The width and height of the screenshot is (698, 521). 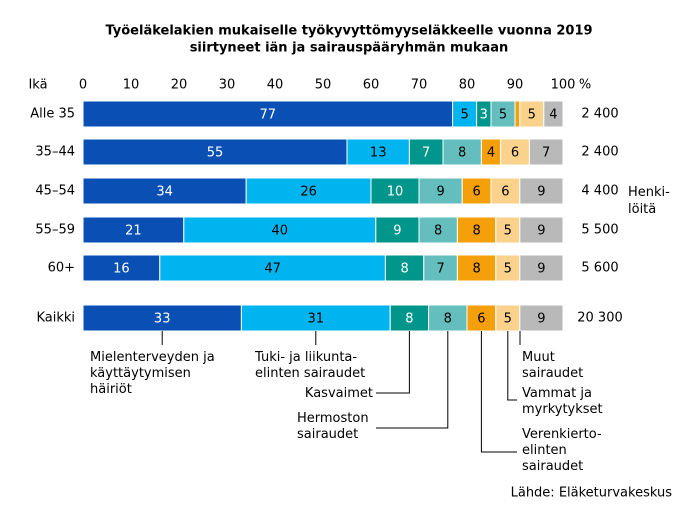 What do you see at coordinates (339, 393) in the screenshot?
I see `legend-label: Kasvaimet` at bounding box center [339, 393].